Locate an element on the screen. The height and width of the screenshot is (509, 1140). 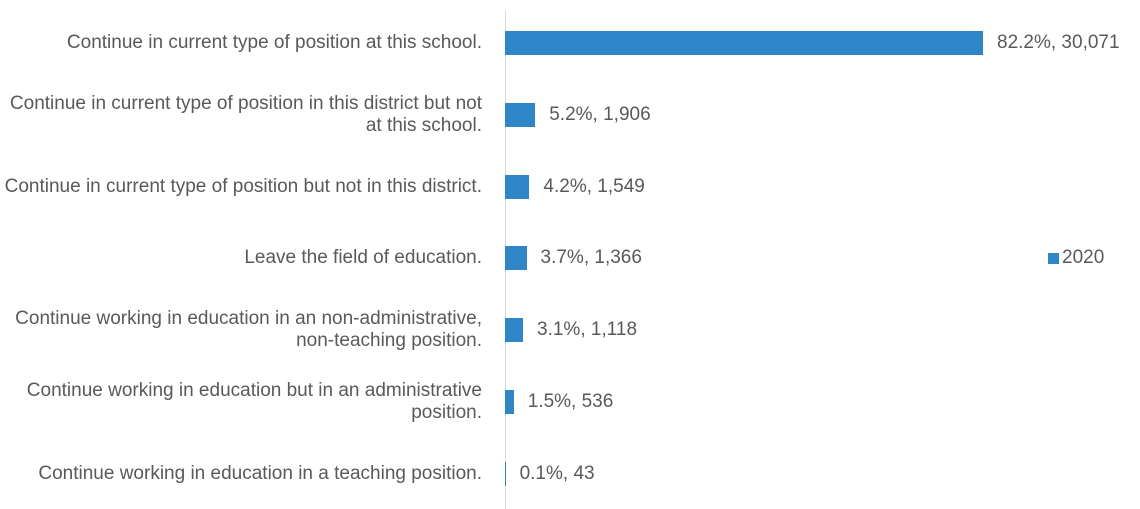
category-label: Leave the field of education. is located at coordinates (363, 258).